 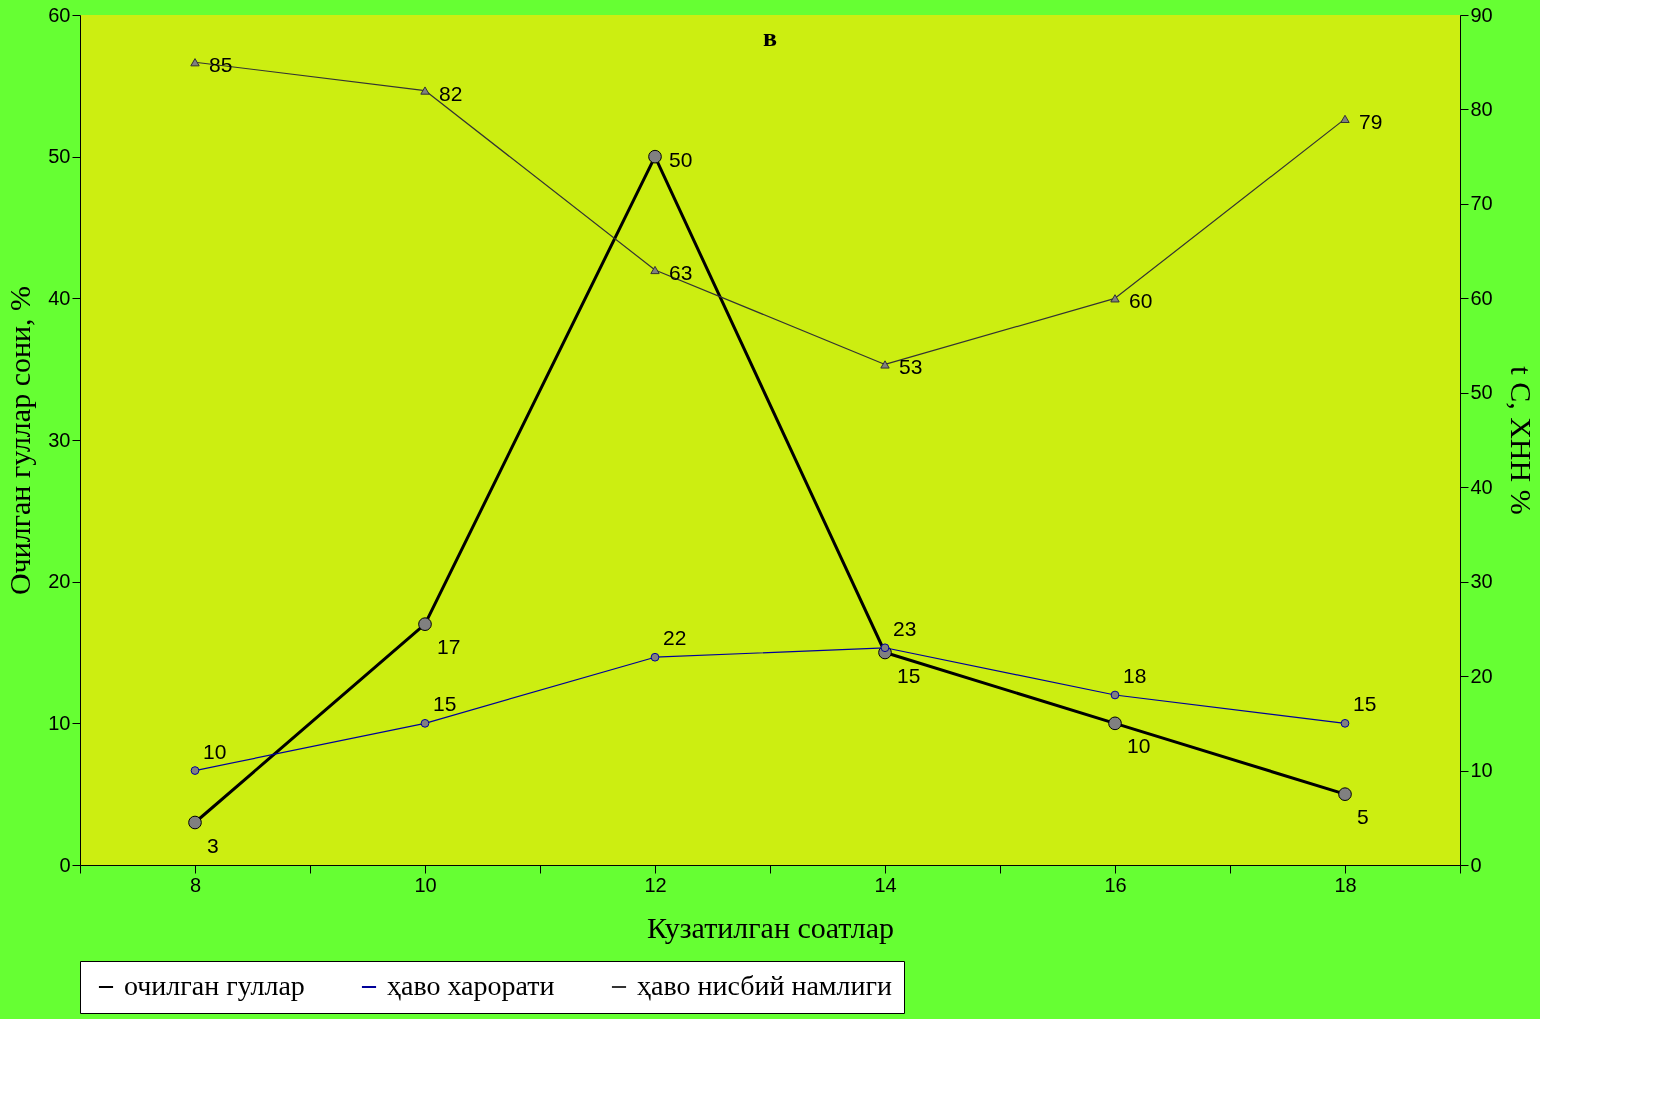 What do you see at coordinates (1481, 581) in the screenshot?
I see `y2-tick-label: 30` at bounding box center [1481, 581].